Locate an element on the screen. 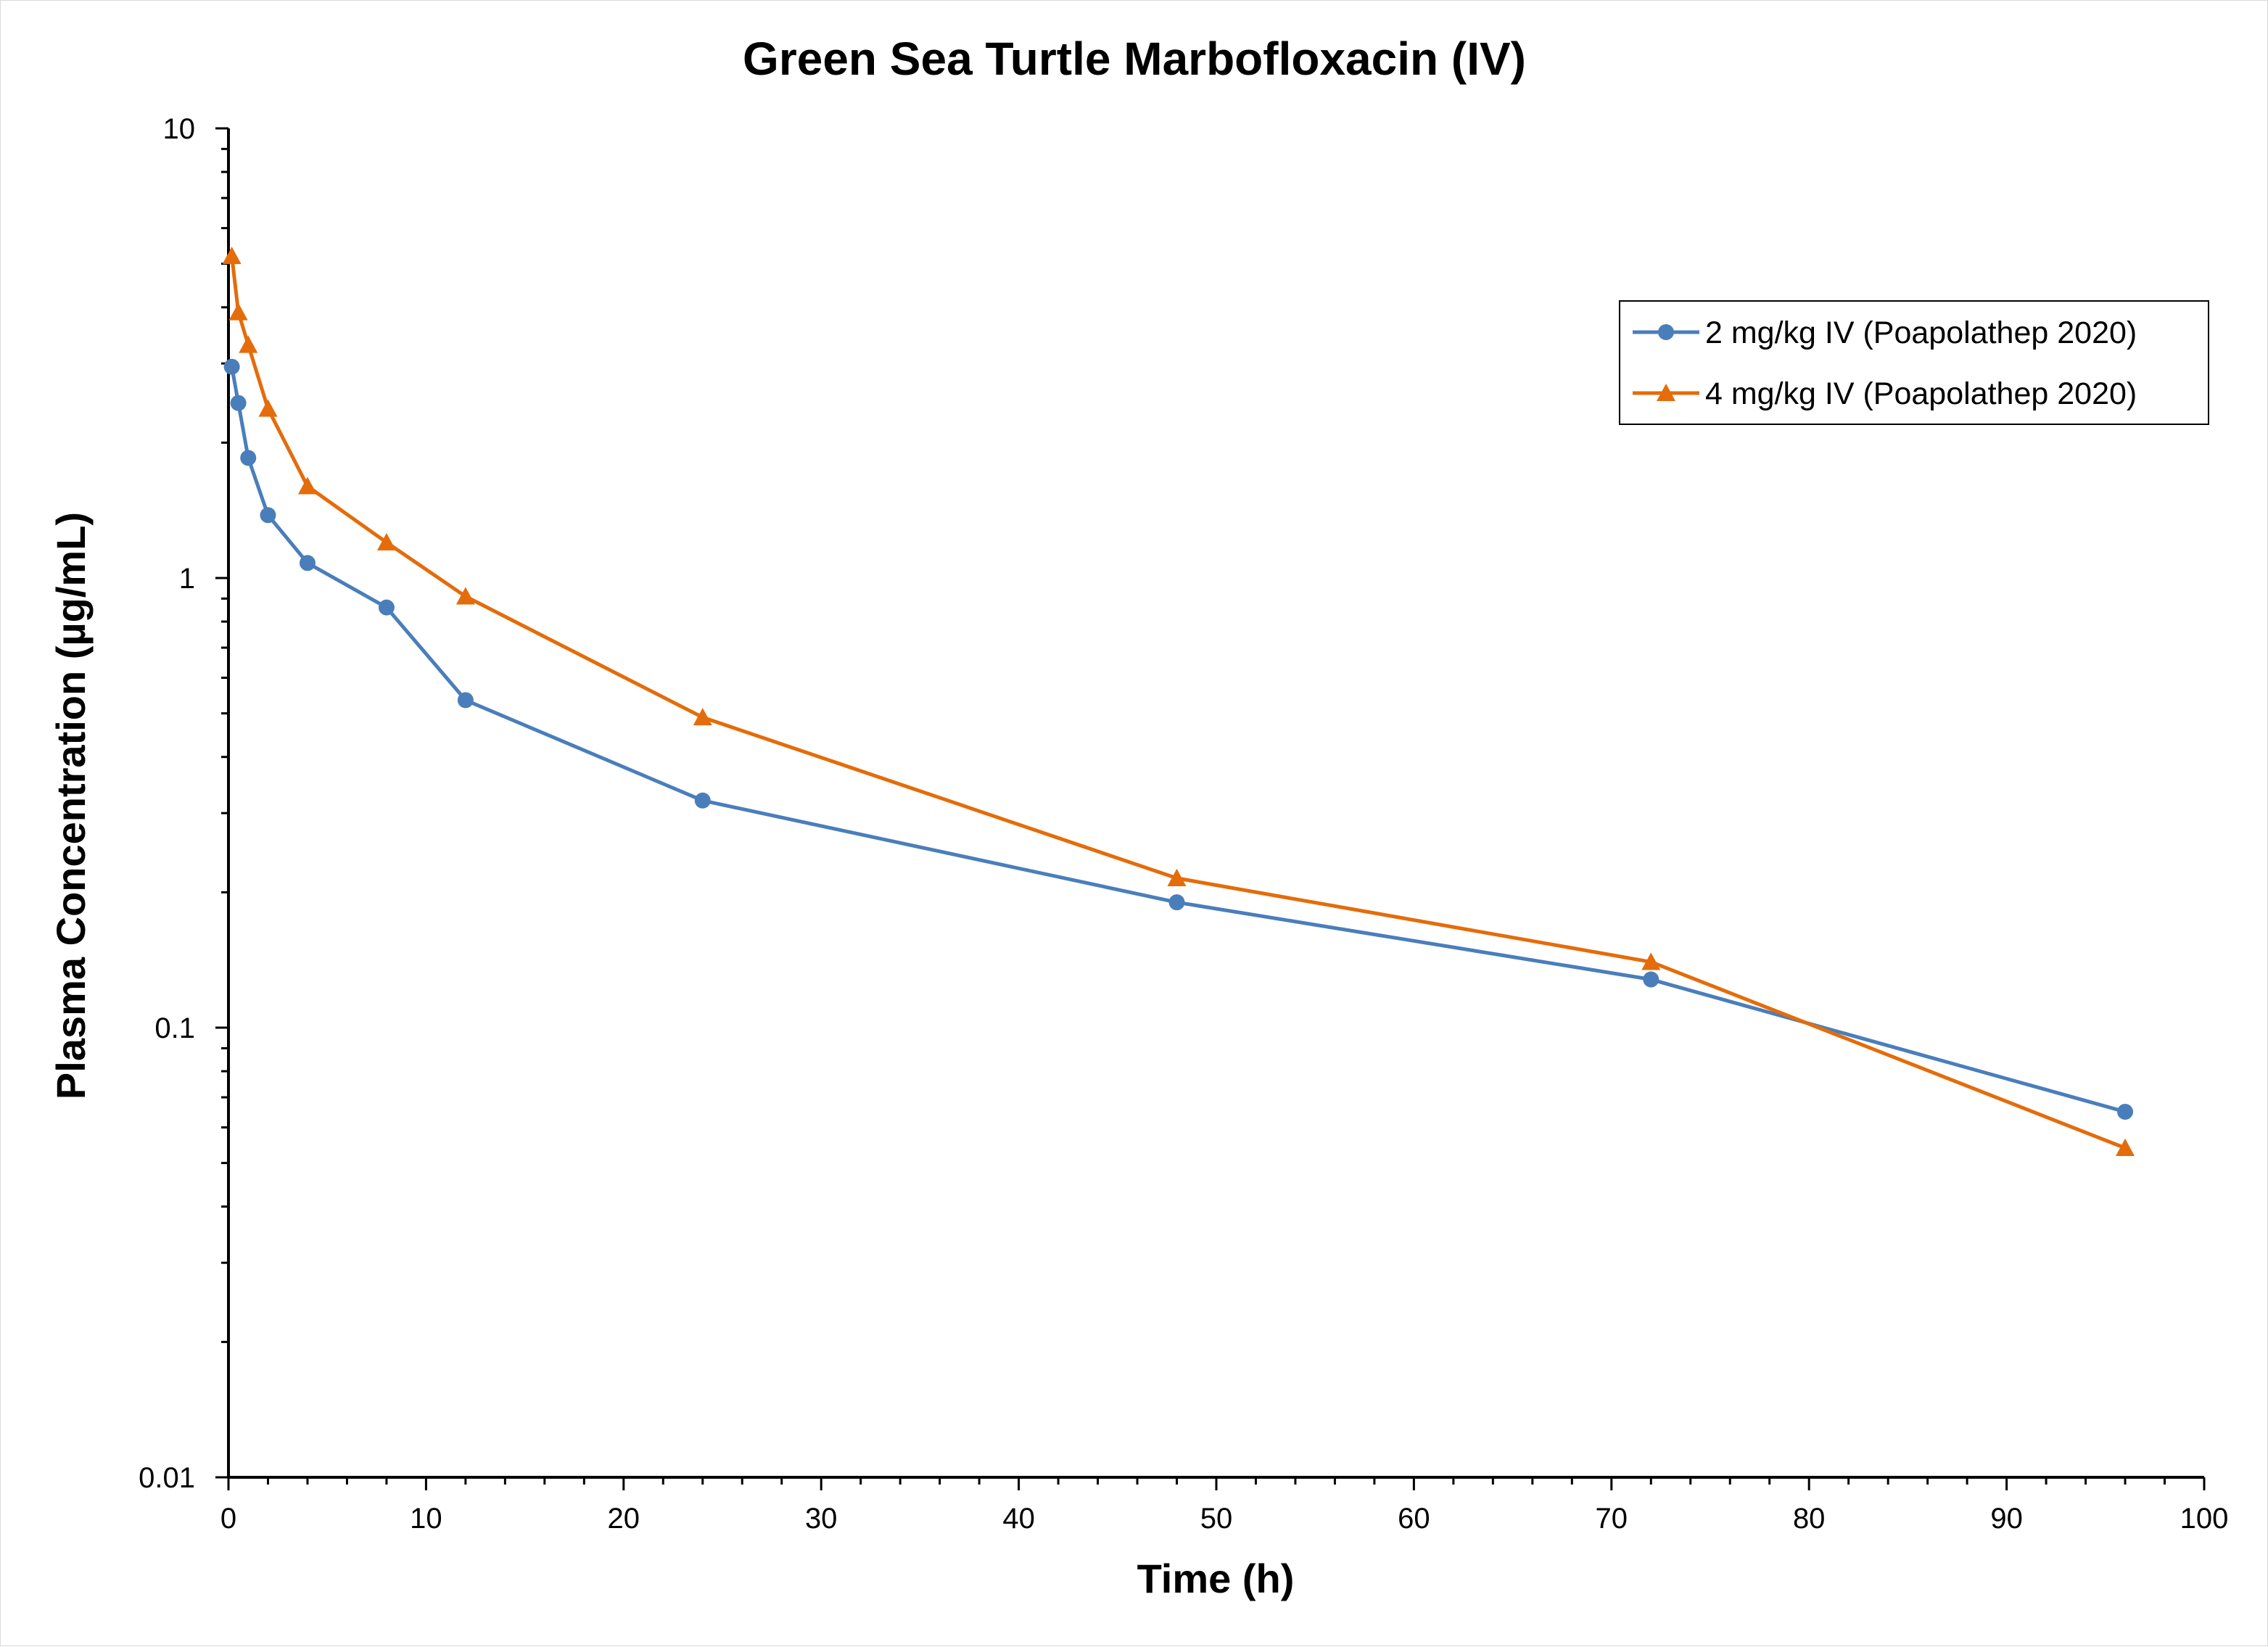 The width and height of the screenshot is (2268, 1647). x-tick-label: 100 is located at coordinates (2204, 1519).